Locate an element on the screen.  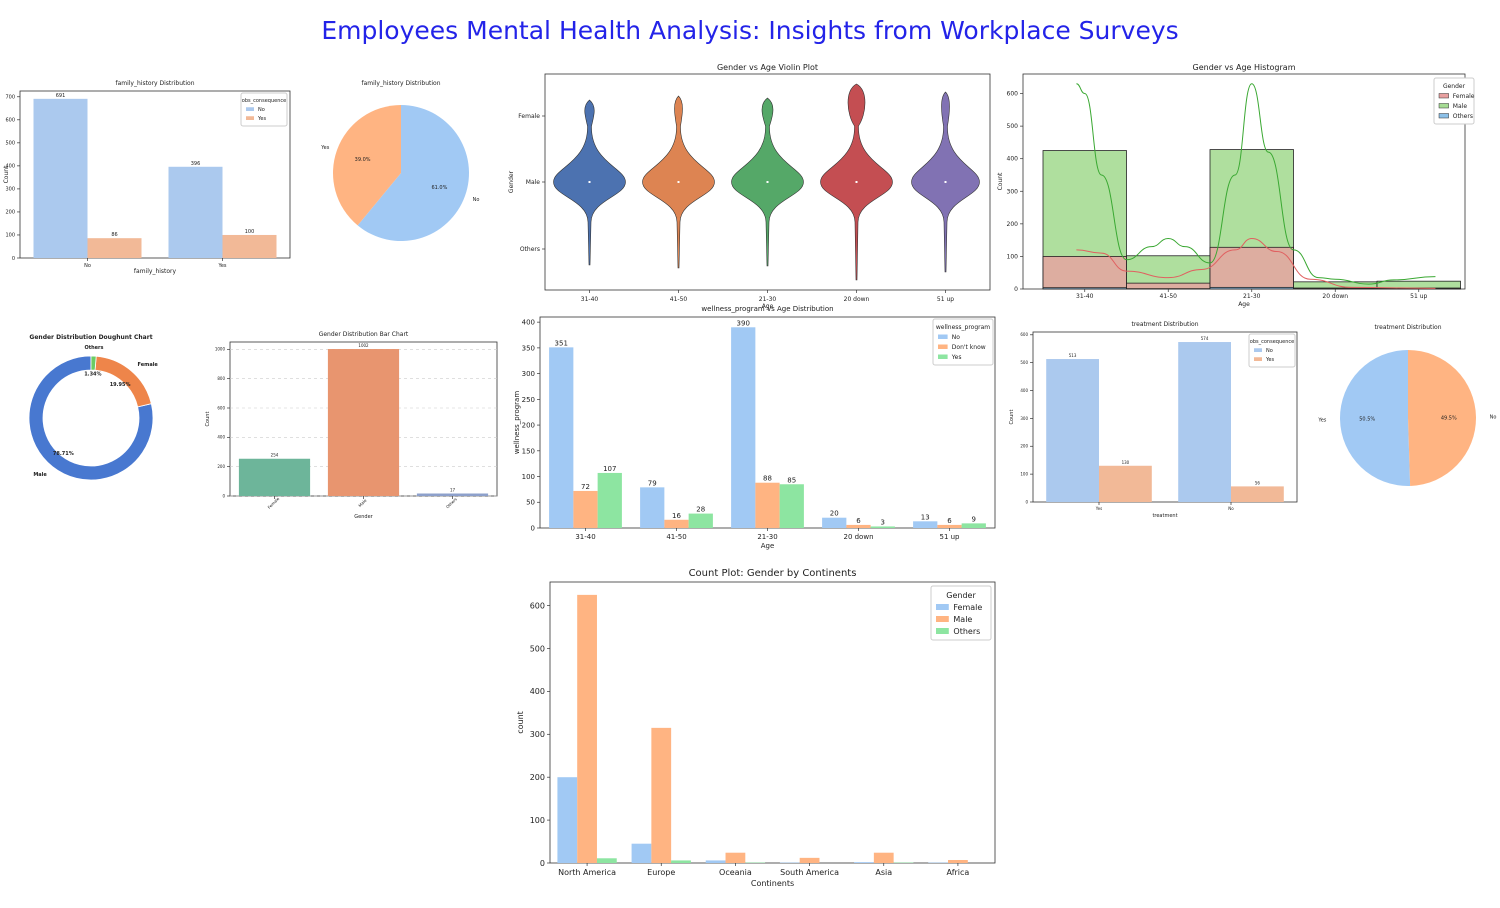
y-tick-label: 100 is located at coordinates (1024, 474).